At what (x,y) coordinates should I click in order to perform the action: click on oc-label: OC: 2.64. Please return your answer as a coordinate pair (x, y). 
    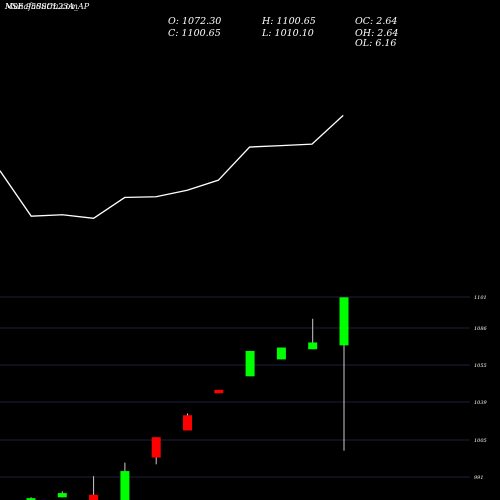
    Looking at the image, I should click on (376, 21).